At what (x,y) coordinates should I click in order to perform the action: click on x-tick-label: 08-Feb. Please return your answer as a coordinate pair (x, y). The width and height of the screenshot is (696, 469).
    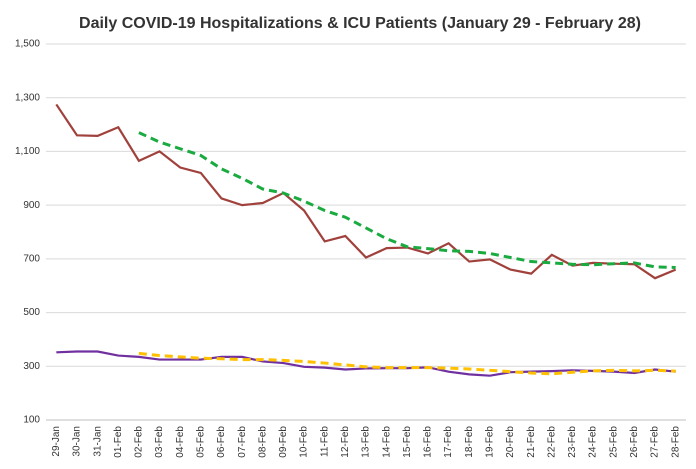
    Looking at the image, I should click on (262, 442).